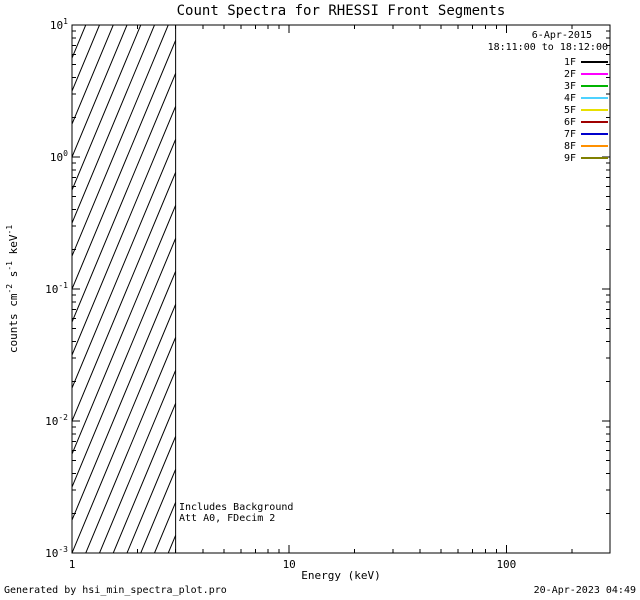  Describe the element at coordinates (506, 564) in the screenshot. I see `x-tick-label: 100` at that location.